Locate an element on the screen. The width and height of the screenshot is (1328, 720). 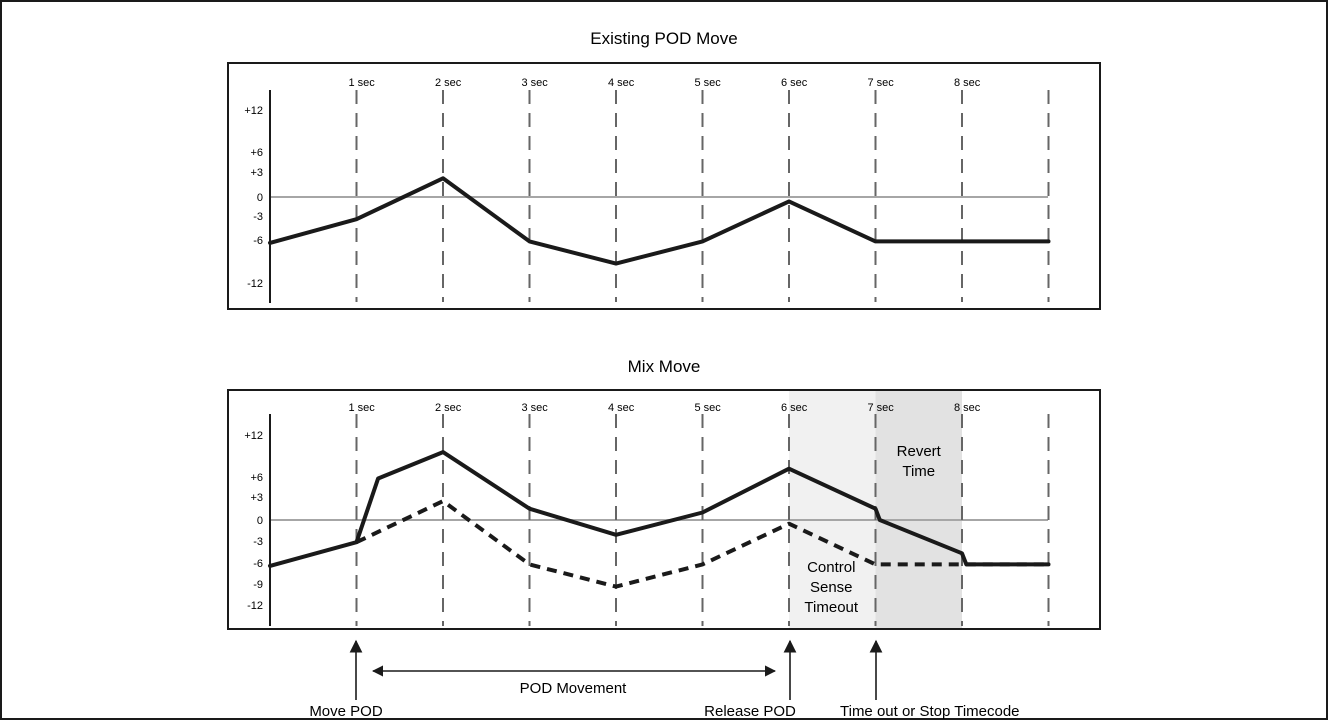
bot-time-label: 4 sec is located at coordinates (621, 408).